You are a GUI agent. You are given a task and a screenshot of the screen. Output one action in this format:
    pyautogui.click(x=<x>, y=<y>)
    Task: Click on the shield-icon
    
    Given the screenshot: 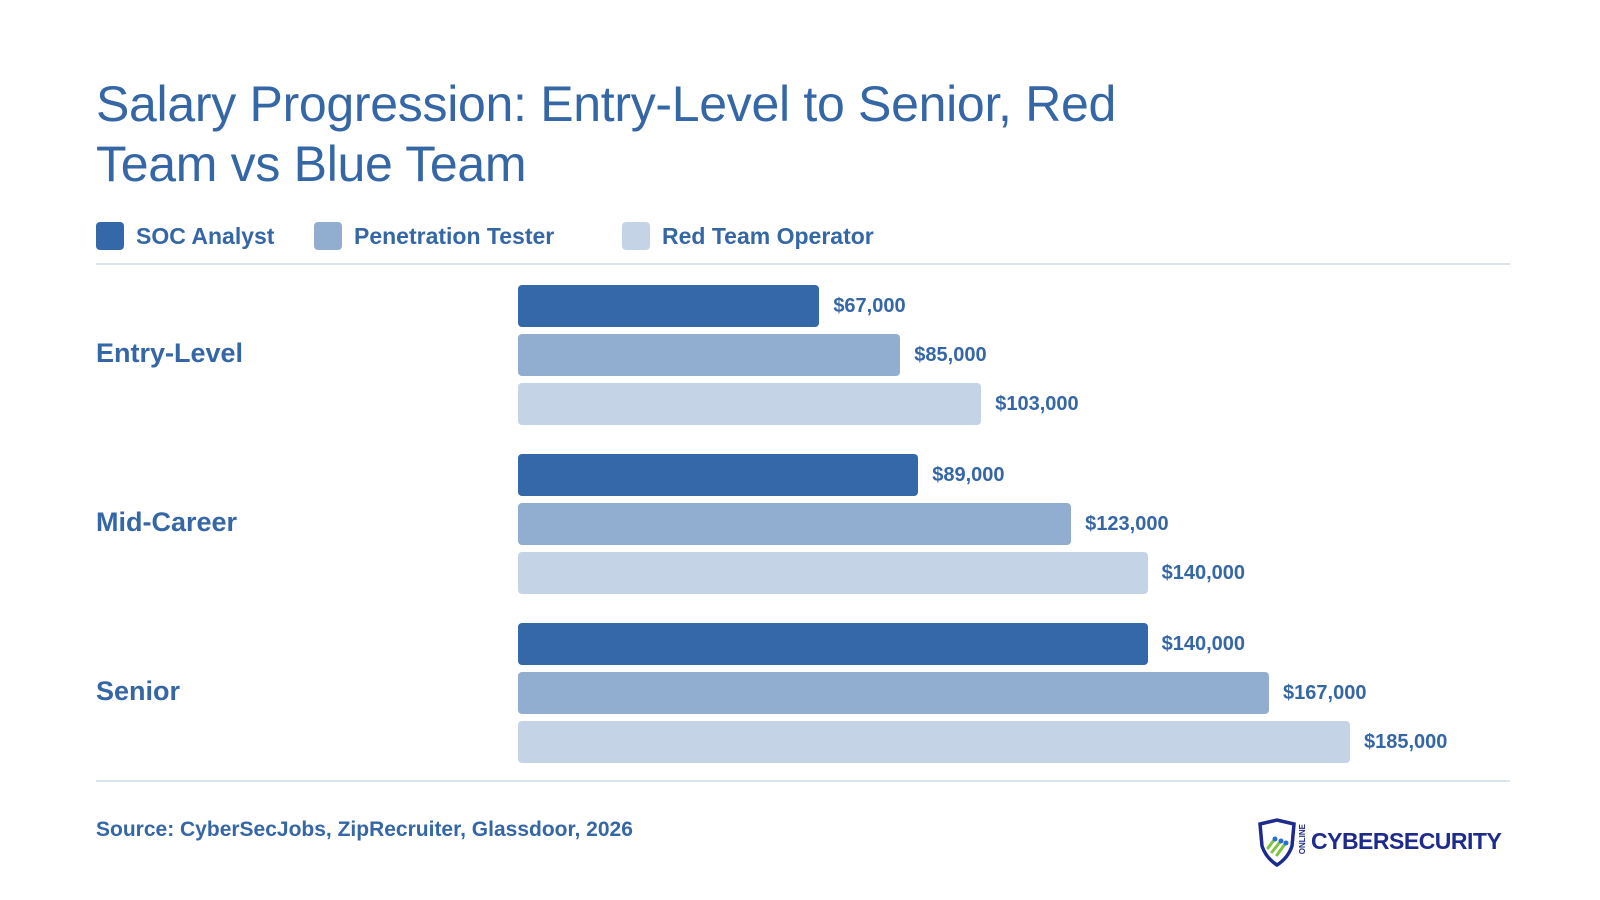 What is the action you would take?
    pyautogui.click(x=1277, y=843)
    